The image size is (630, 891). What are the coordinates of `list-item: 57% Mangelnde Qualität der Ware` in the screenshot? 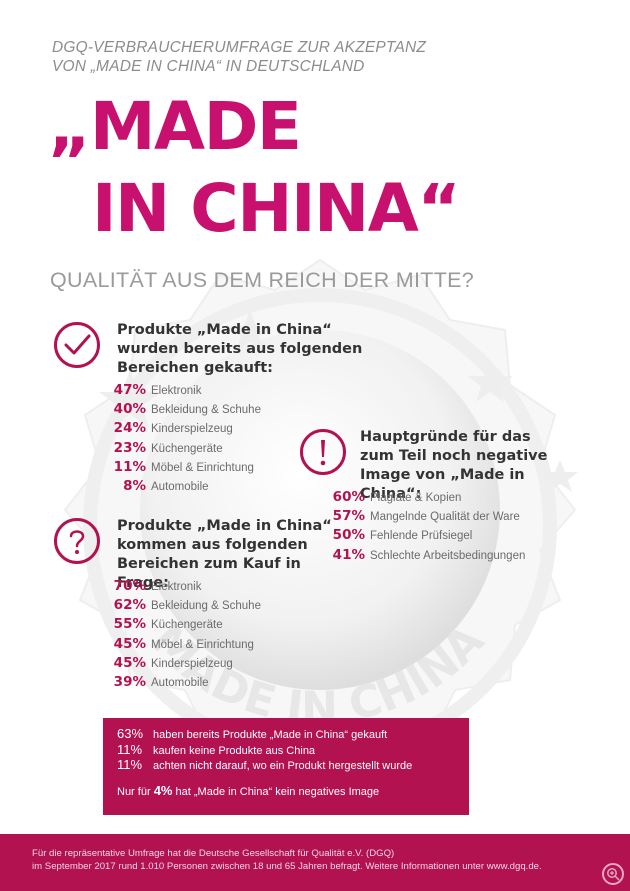 It's located at (426, 517).